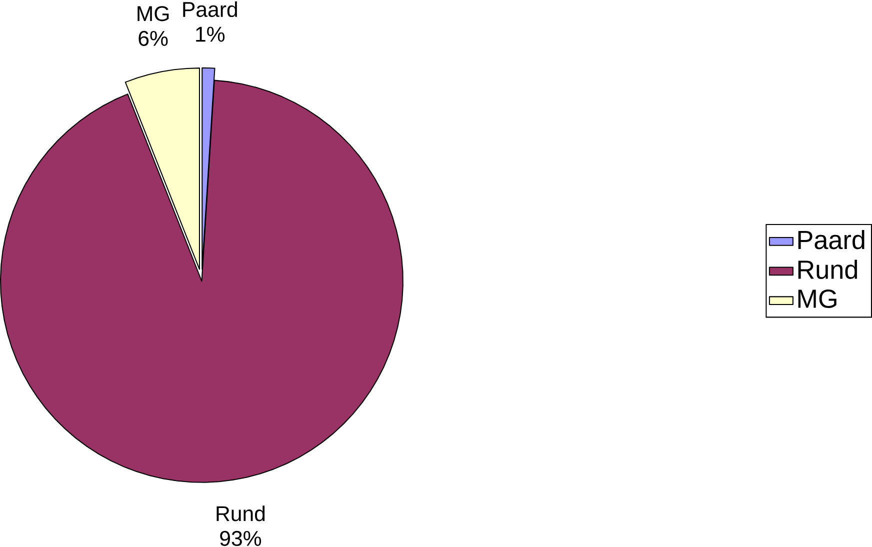 Image resolution: width=872 pixels, height=547 pixels. Describe the element at coordinates (153, 14) in the screenshot. I see `slice-label: MG` at that location.